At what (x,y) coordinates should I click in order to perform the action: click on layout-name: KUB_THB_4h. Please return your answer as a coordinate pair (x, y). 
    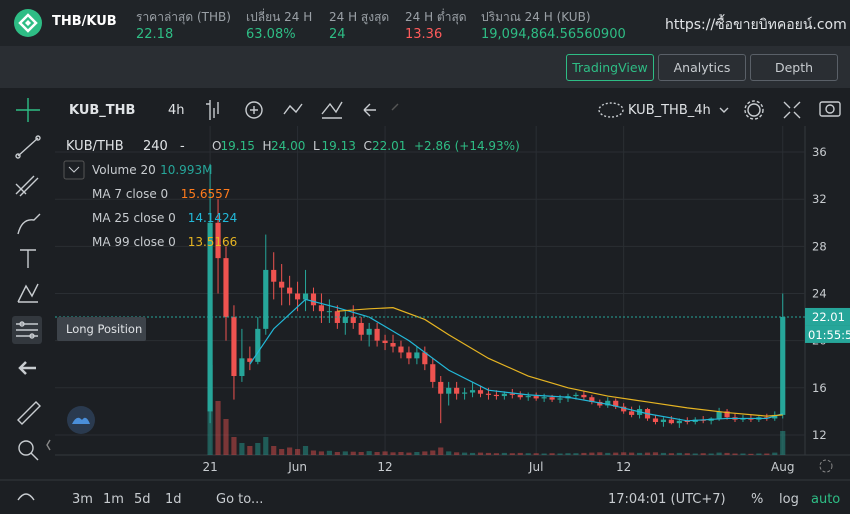
    Looking at the image, I should click on (669, 110).